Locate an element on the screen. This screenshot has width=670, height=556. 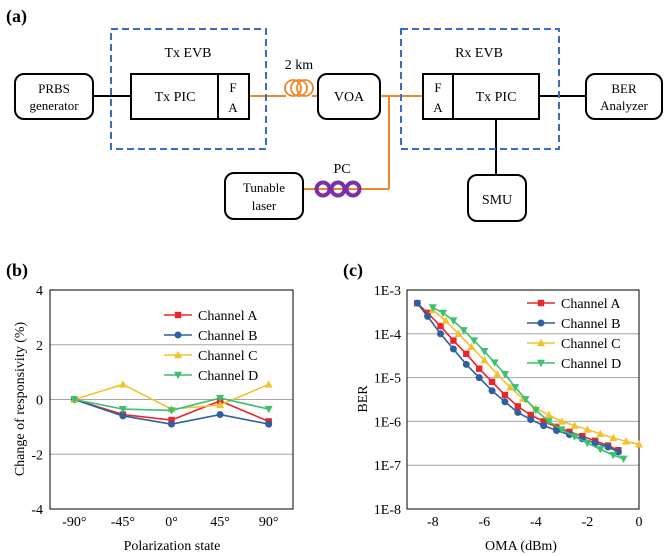
ber-analyzer-line1: BER is located at coordinates (624, 88).